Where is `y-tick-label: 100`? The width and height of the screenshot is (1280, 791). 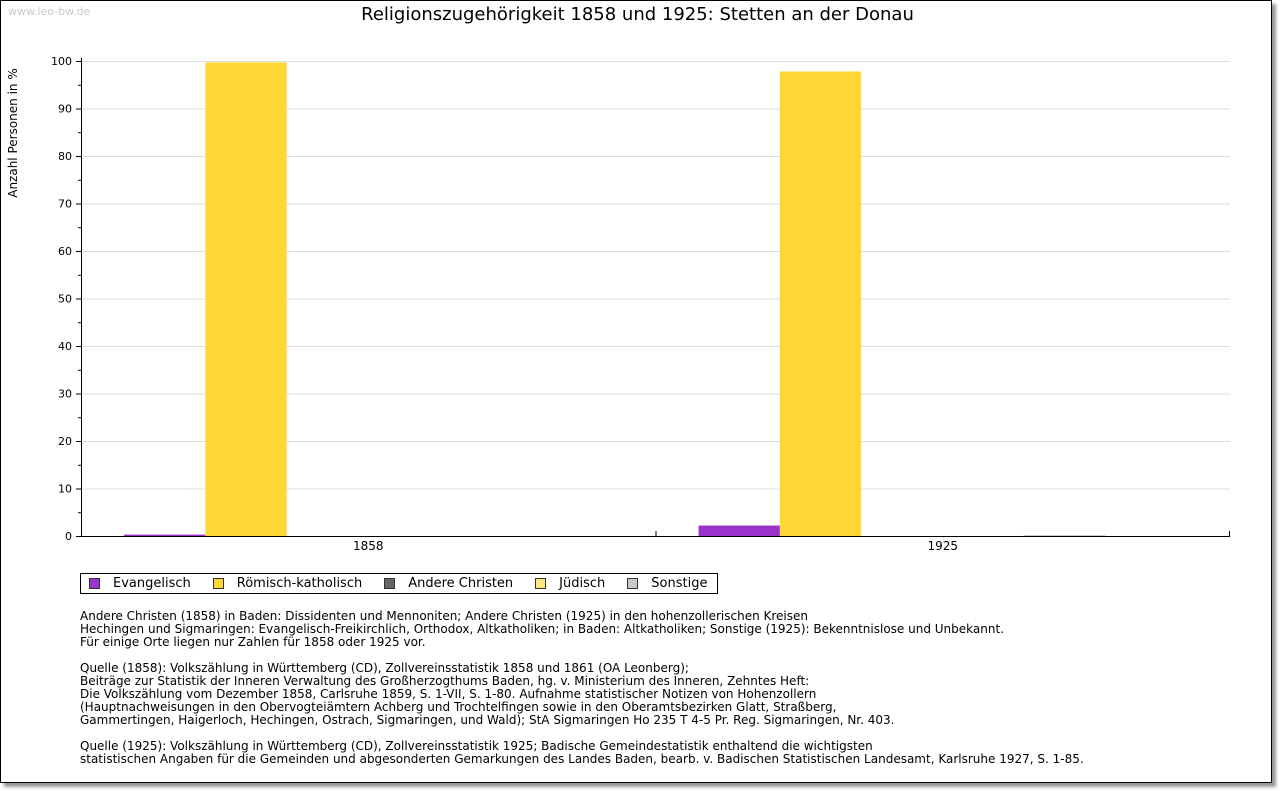 y-tick-label: 100 is located at coordinates (61, 61).